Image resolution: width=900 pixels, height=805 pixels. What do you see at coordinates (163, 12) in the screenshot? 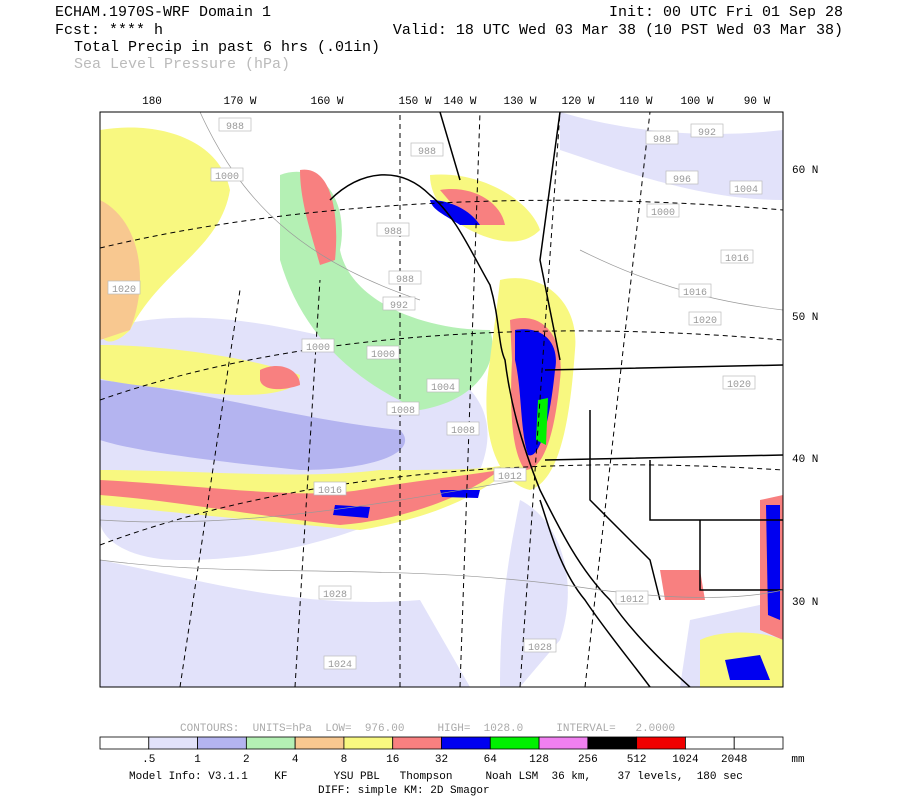
I see `model-title: ECHAM.1970S-WRF Domain 1` at bounding box center [163, 12].